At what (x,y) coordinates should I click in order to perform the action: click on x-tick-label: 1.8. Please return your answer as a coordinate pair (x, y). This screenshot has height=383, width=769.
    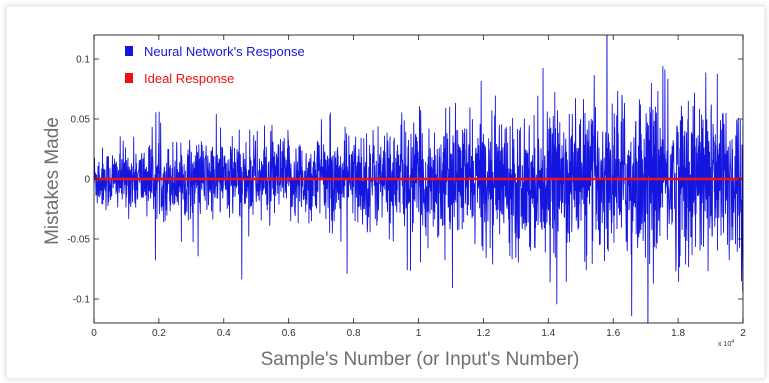
    Looking at the image, I should click on (678, 333).